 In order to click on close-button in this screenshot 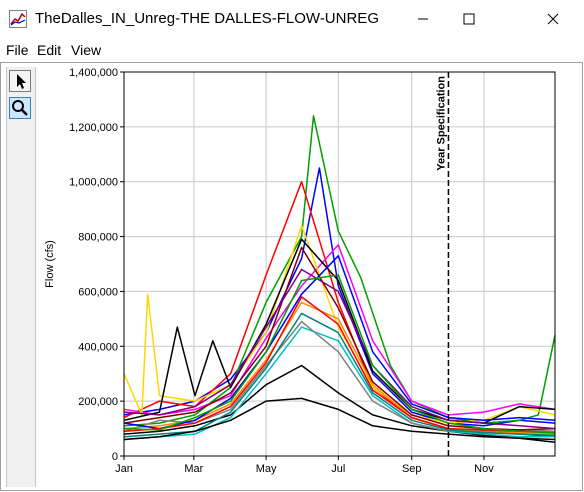, I will do `click(553, 19)`.